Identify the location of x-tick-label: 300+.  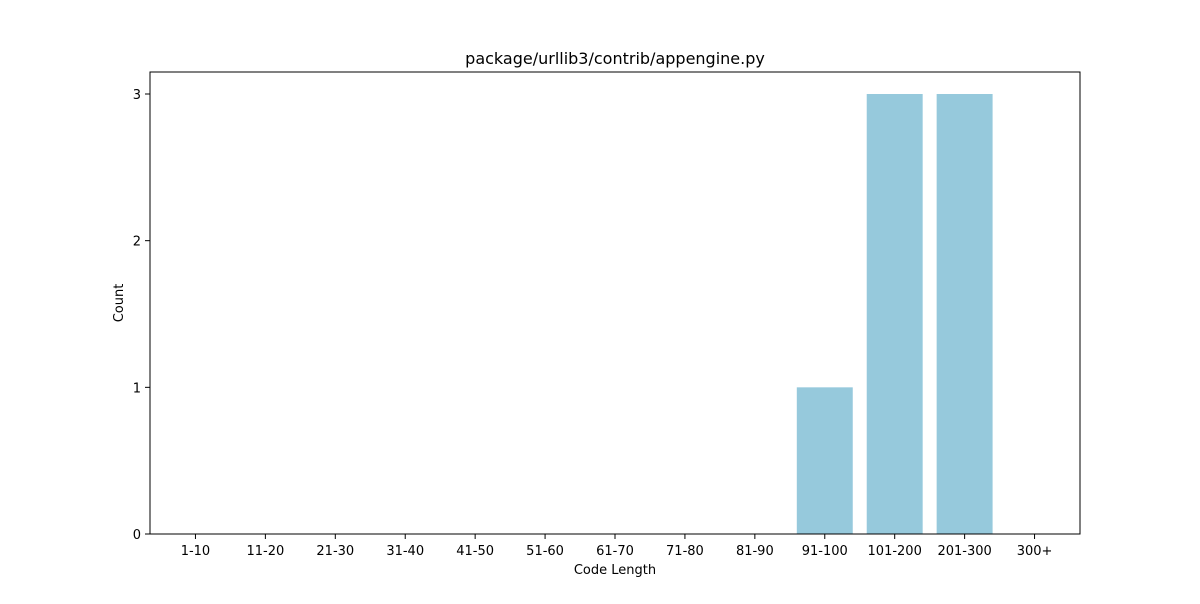
(1035, 551).